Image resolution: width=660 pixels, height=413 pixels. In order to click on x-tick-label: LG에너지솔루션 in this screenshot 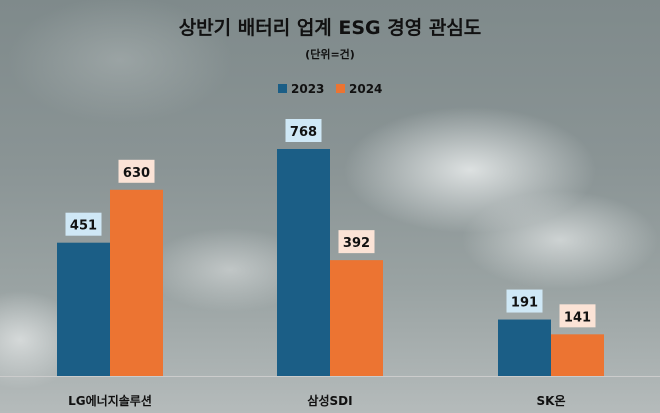, I will do `click(110, 400)`.